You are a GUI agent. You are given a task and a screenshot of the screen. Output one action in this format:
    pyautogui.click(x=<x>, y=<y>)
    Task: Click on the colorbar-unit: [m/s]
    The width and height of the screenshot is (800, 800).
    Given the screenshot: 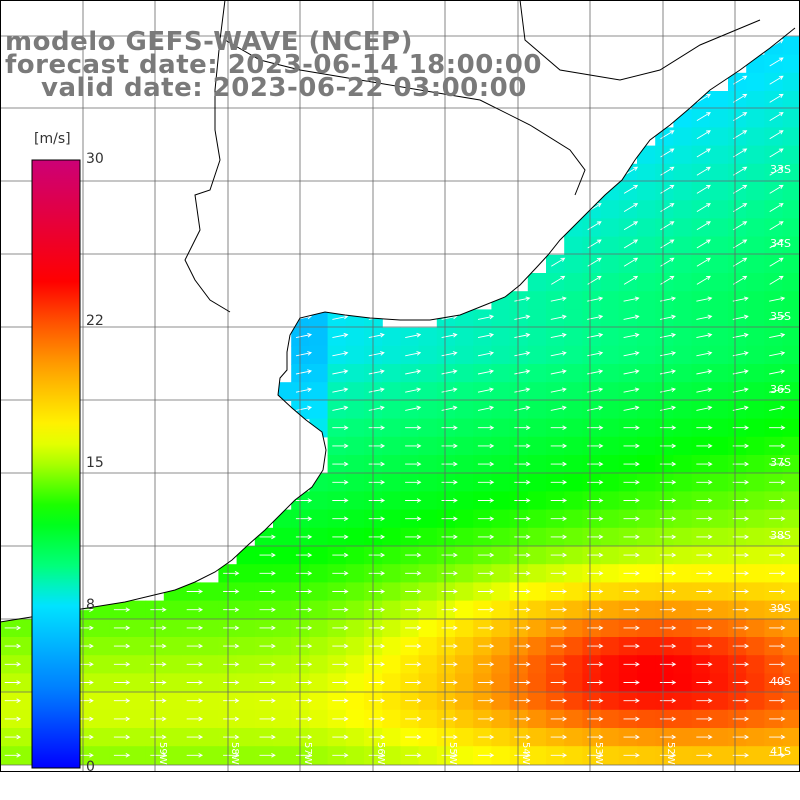 What is the action you would take?
    pyautogui.click(x=52, y=139)
    